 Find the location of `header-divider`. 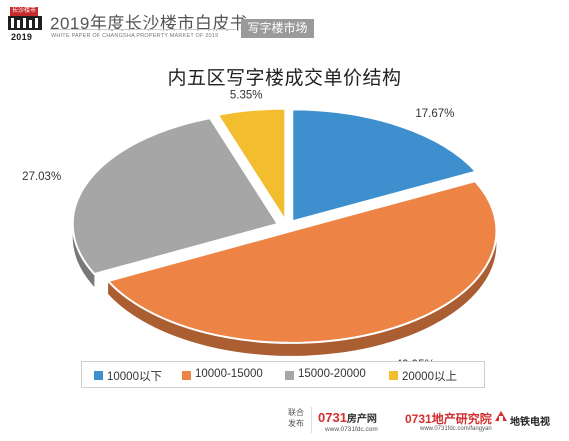

header-divider is located at coordinates (143, 29).